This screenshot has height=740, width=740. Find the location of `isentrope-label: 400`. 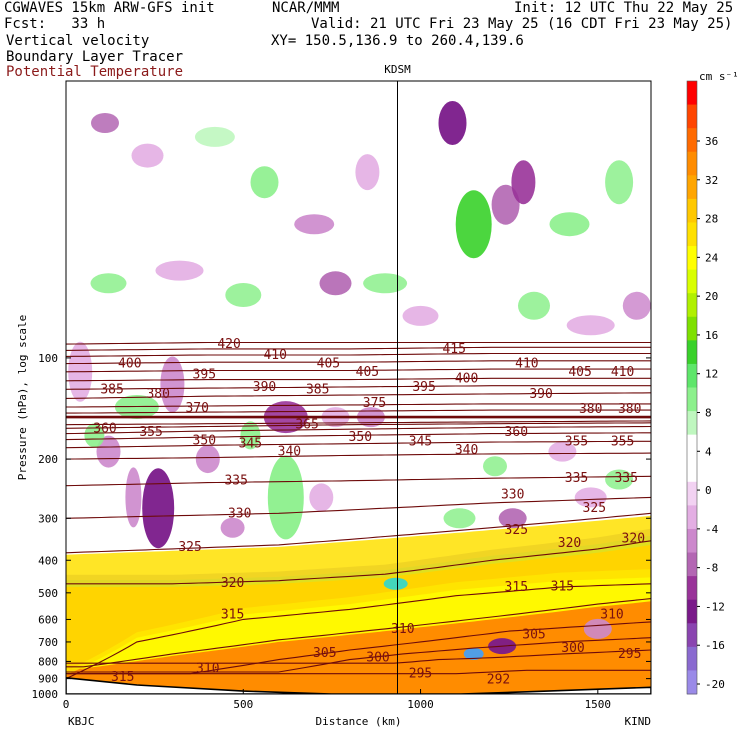

isentrope-label: 400 is located at coordinates (129, 364).